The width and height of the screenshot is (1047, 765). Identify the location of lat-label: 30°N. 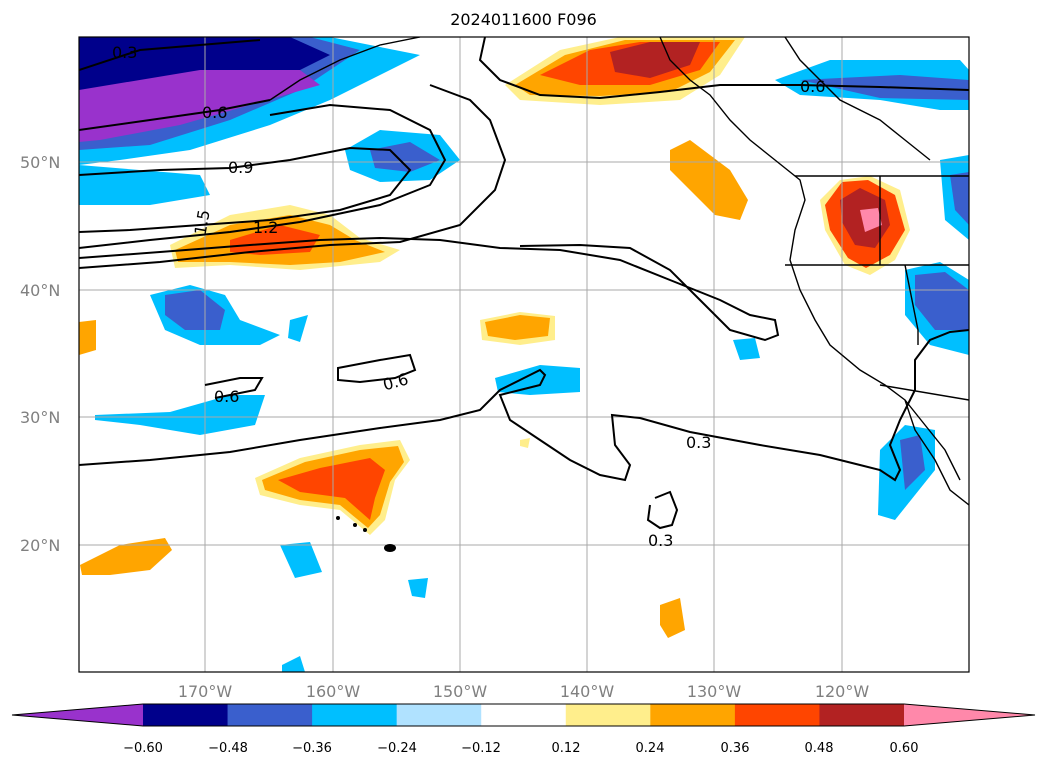
(40, 417).